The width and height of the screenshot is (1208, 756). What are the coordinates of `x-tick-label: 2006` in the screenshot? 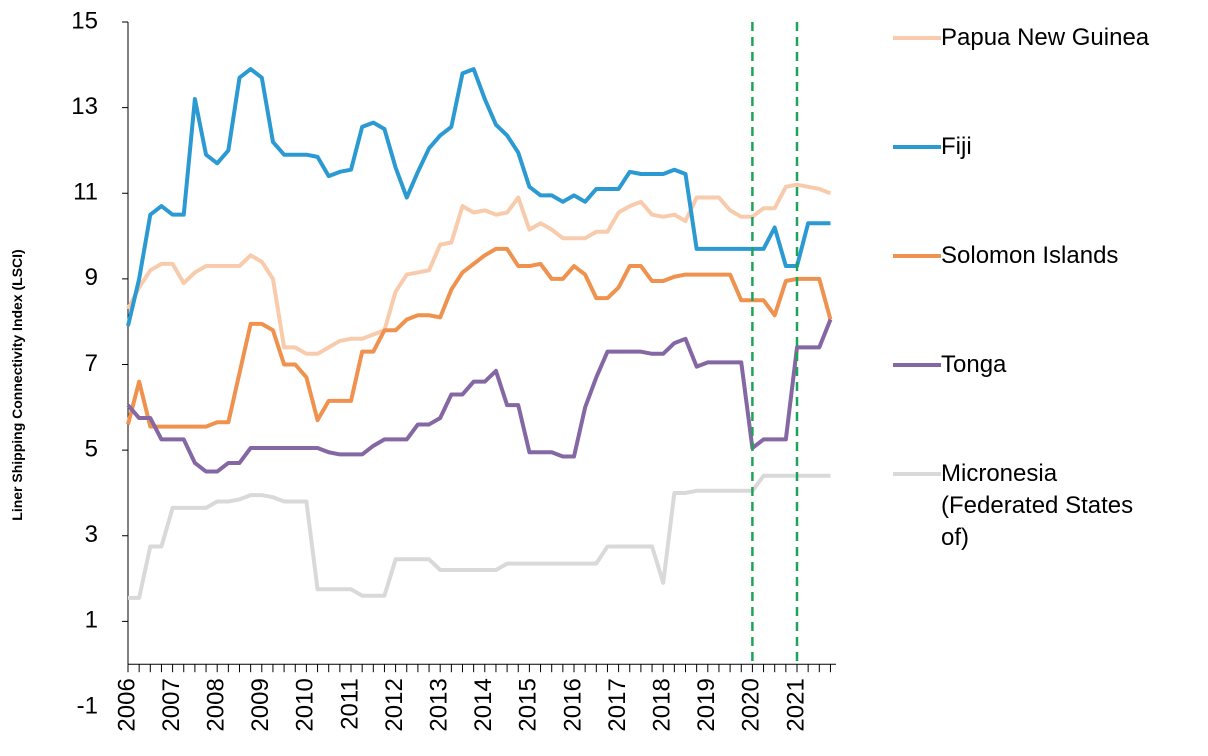 It's located at (126, 704).